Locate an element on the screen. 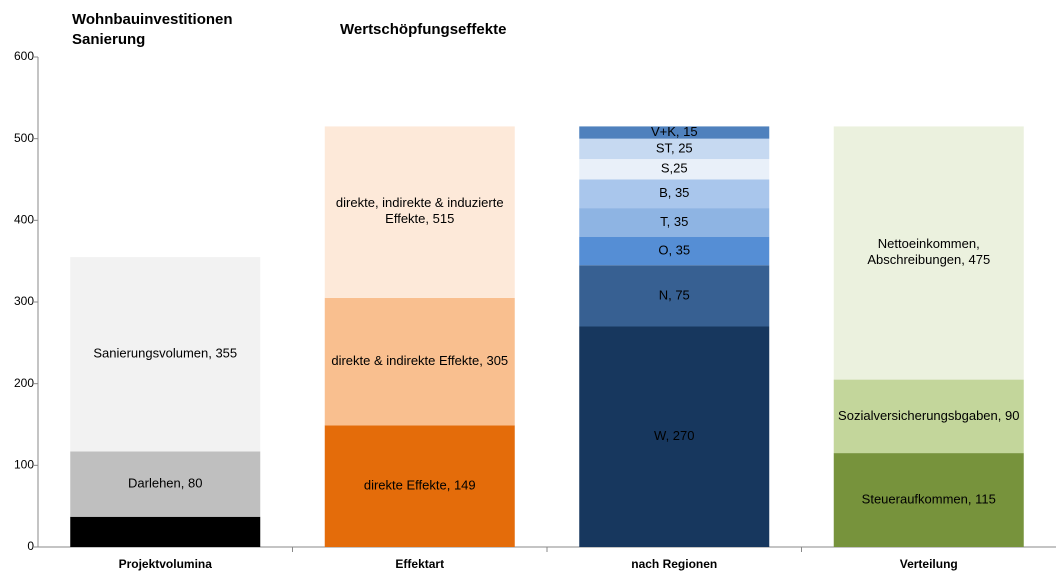  data-label: Sanierungsvolumen, 355 is located at coordinates (165, 353).